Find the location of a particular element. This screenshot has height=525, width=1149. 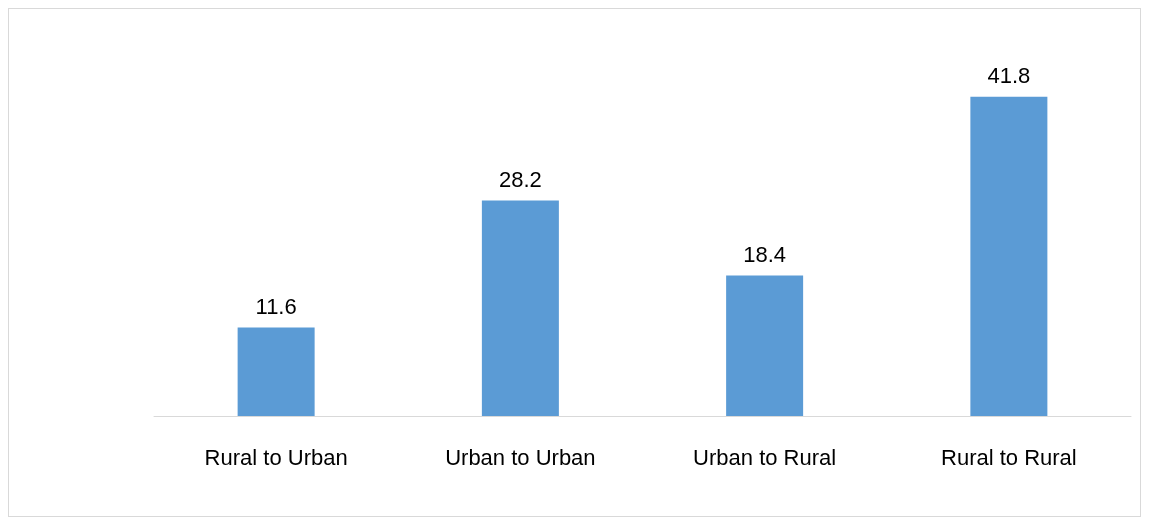

x-tick-label: Rural to Rural is located at coordinates (1009, 457).